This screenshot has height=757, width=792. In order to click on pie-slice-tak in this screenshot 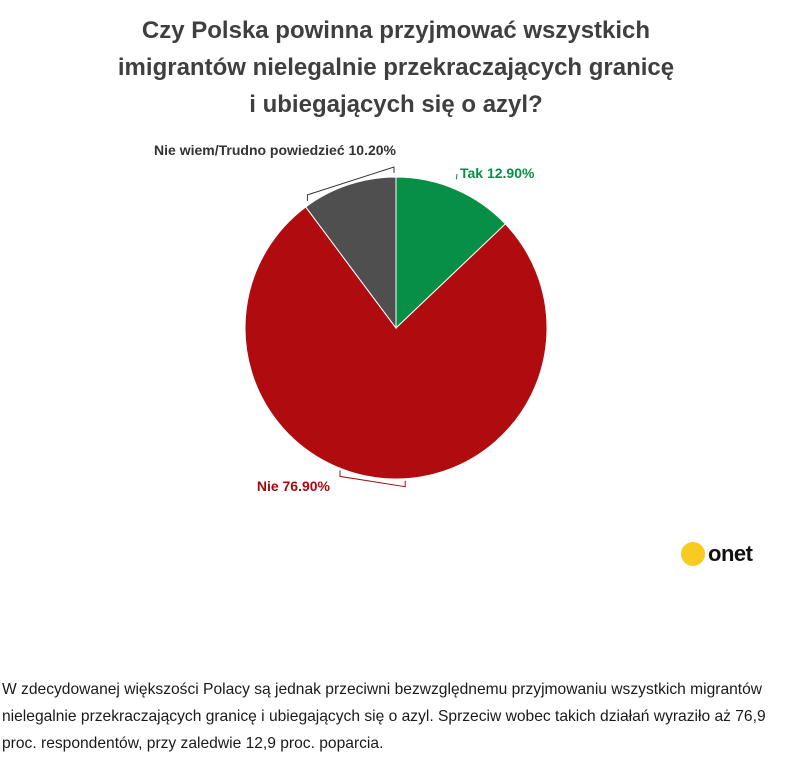, I will do `click(451, 253)`.